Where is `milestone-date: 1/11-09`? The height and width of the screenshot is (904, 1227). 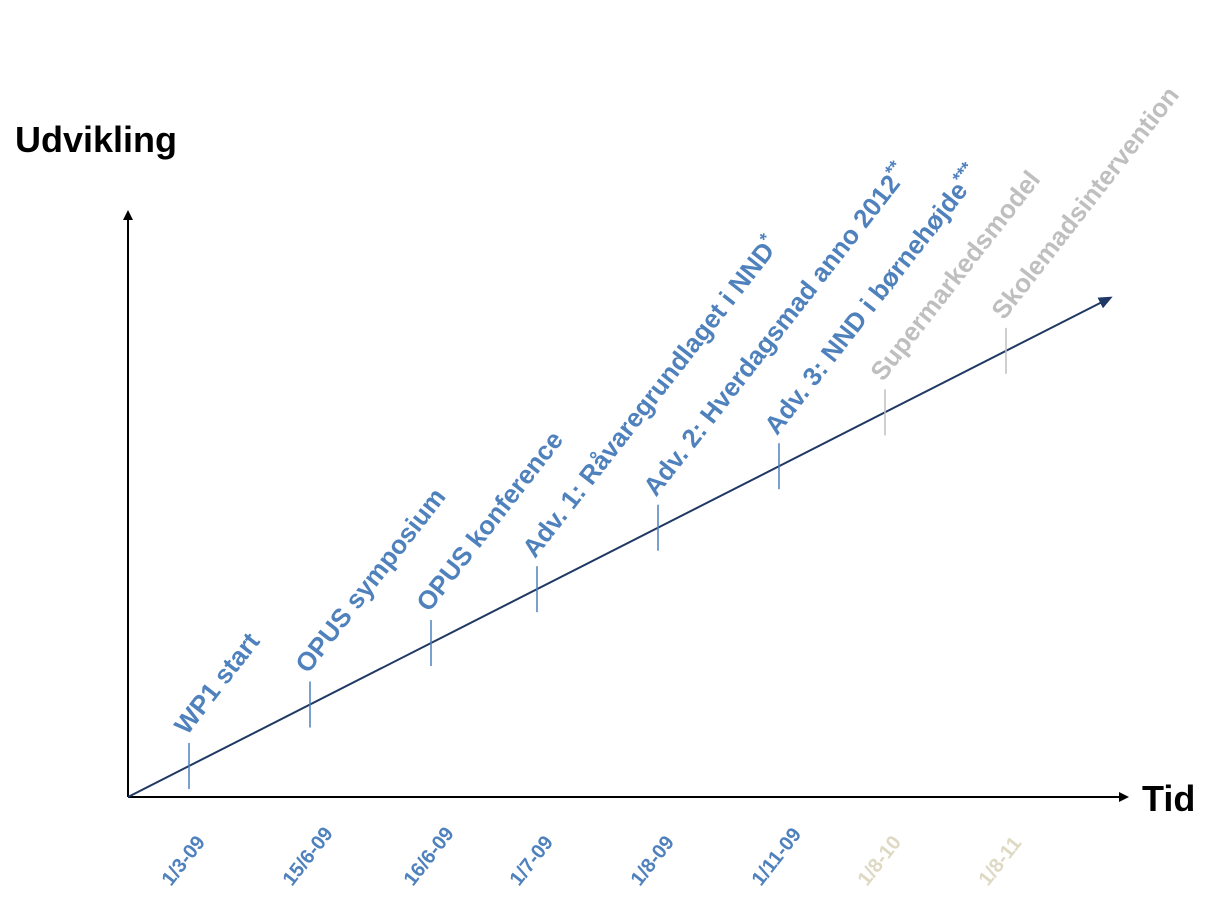 milestone-date: 1/11-09 is located at coordinates (777, 857).